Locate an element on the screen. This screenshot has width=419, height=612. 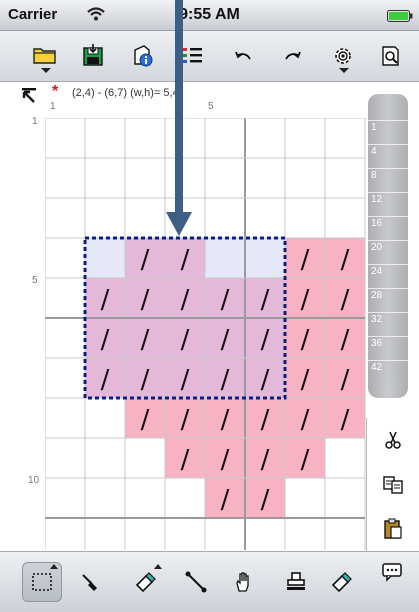
row-ruler: 1 4 8 12 16 20 24 28 32 36 42 is located at coordinates (388, 246).